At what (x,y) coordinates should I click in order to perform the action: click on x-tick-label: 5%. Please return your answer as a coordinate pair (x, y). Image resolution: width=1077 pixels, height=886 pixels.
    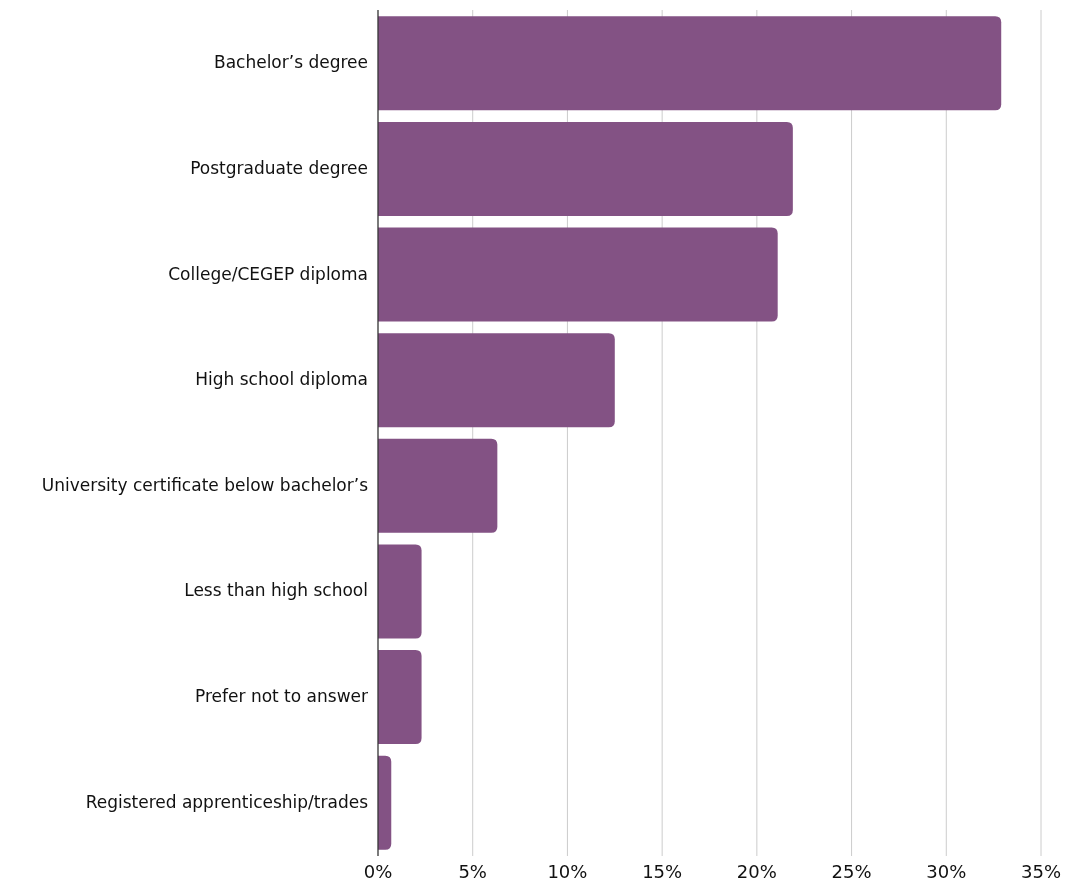
    Looking at the image, I should click on (472, 871).